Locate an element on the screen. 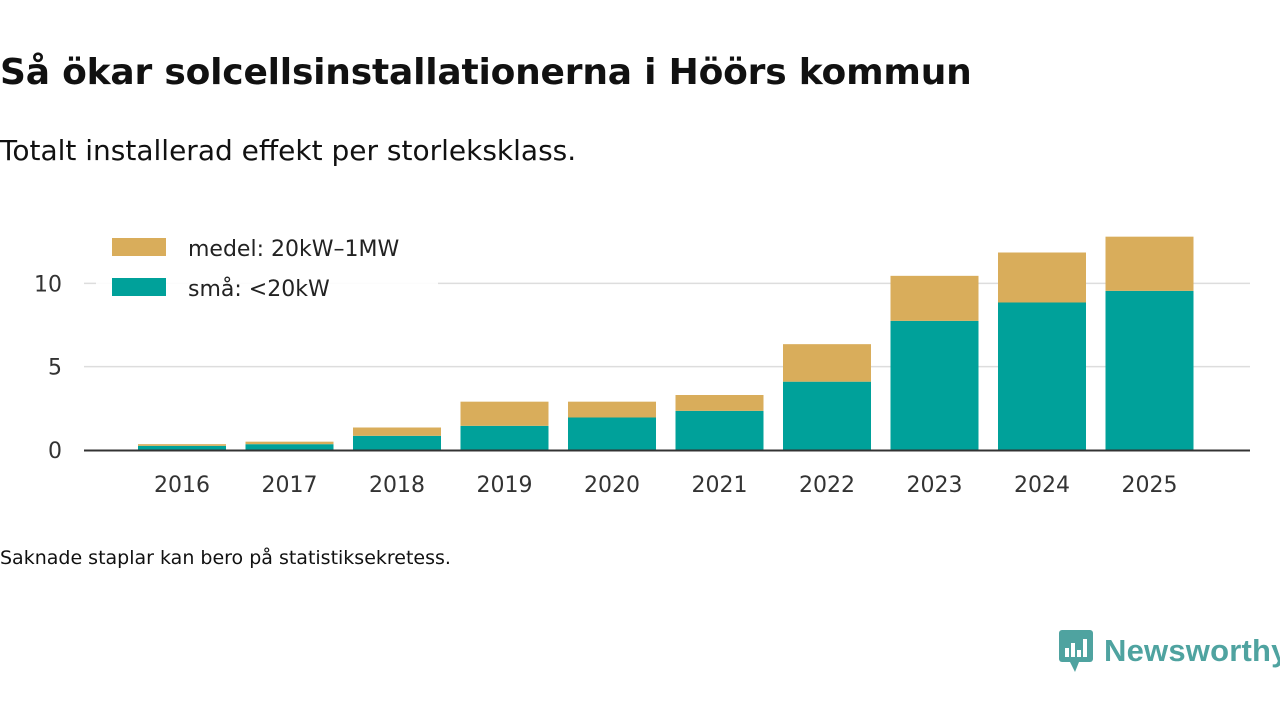  y-tick-label: 0 is located at coordinates (55, 451).